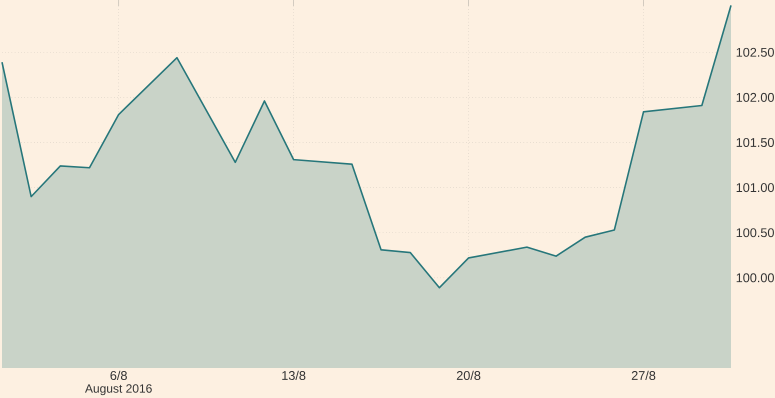 The image size is (775, 398). I want to click on y-tick-label: 100.50, so click(755, 233).